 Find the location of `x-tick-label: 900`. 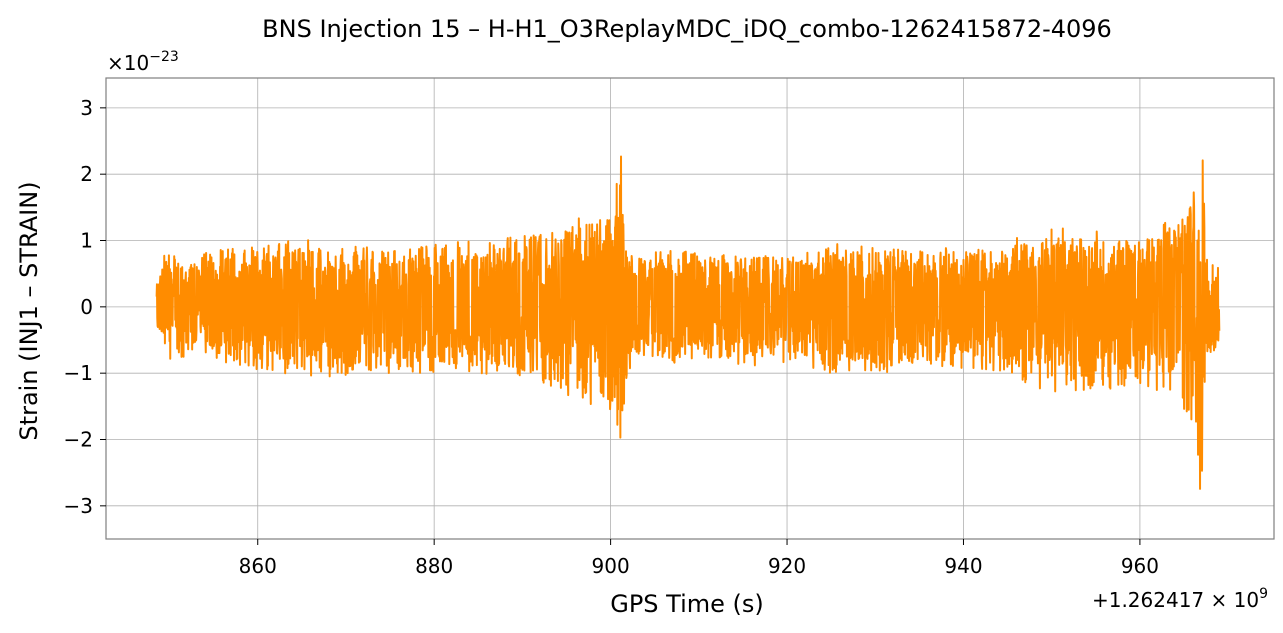

x-tick-label: 900 is located at coordinates (611, 566).